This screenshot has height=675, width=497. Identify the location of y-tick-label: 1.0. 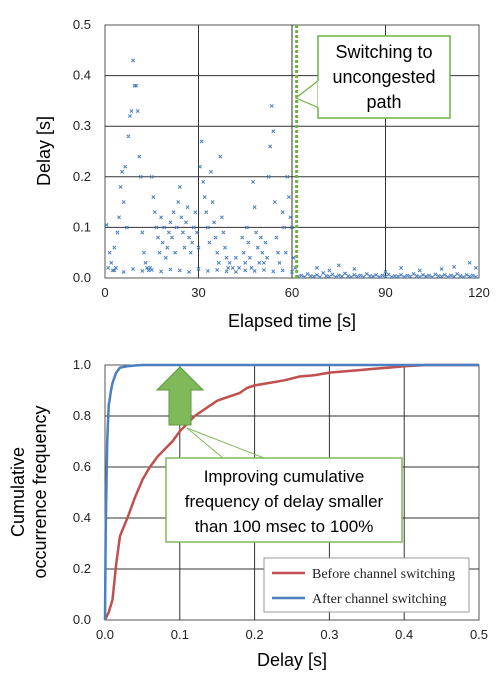
(82, 364).